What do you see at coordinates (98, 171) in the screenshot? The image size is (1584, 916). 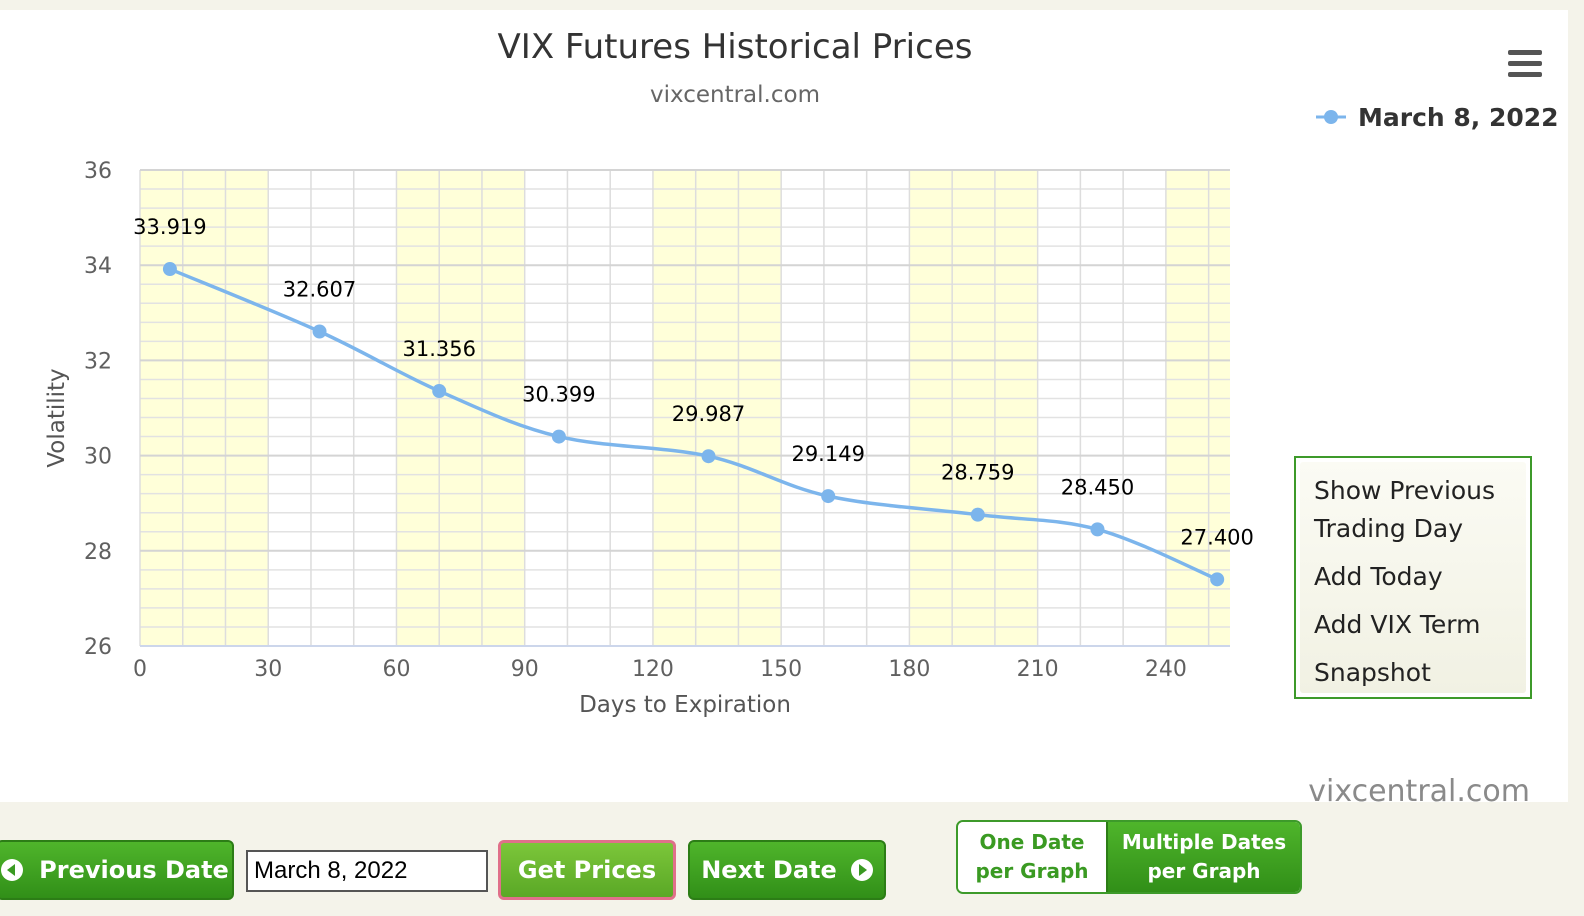 I see `y-tick-label: 36` at bounding box center [98, 171].